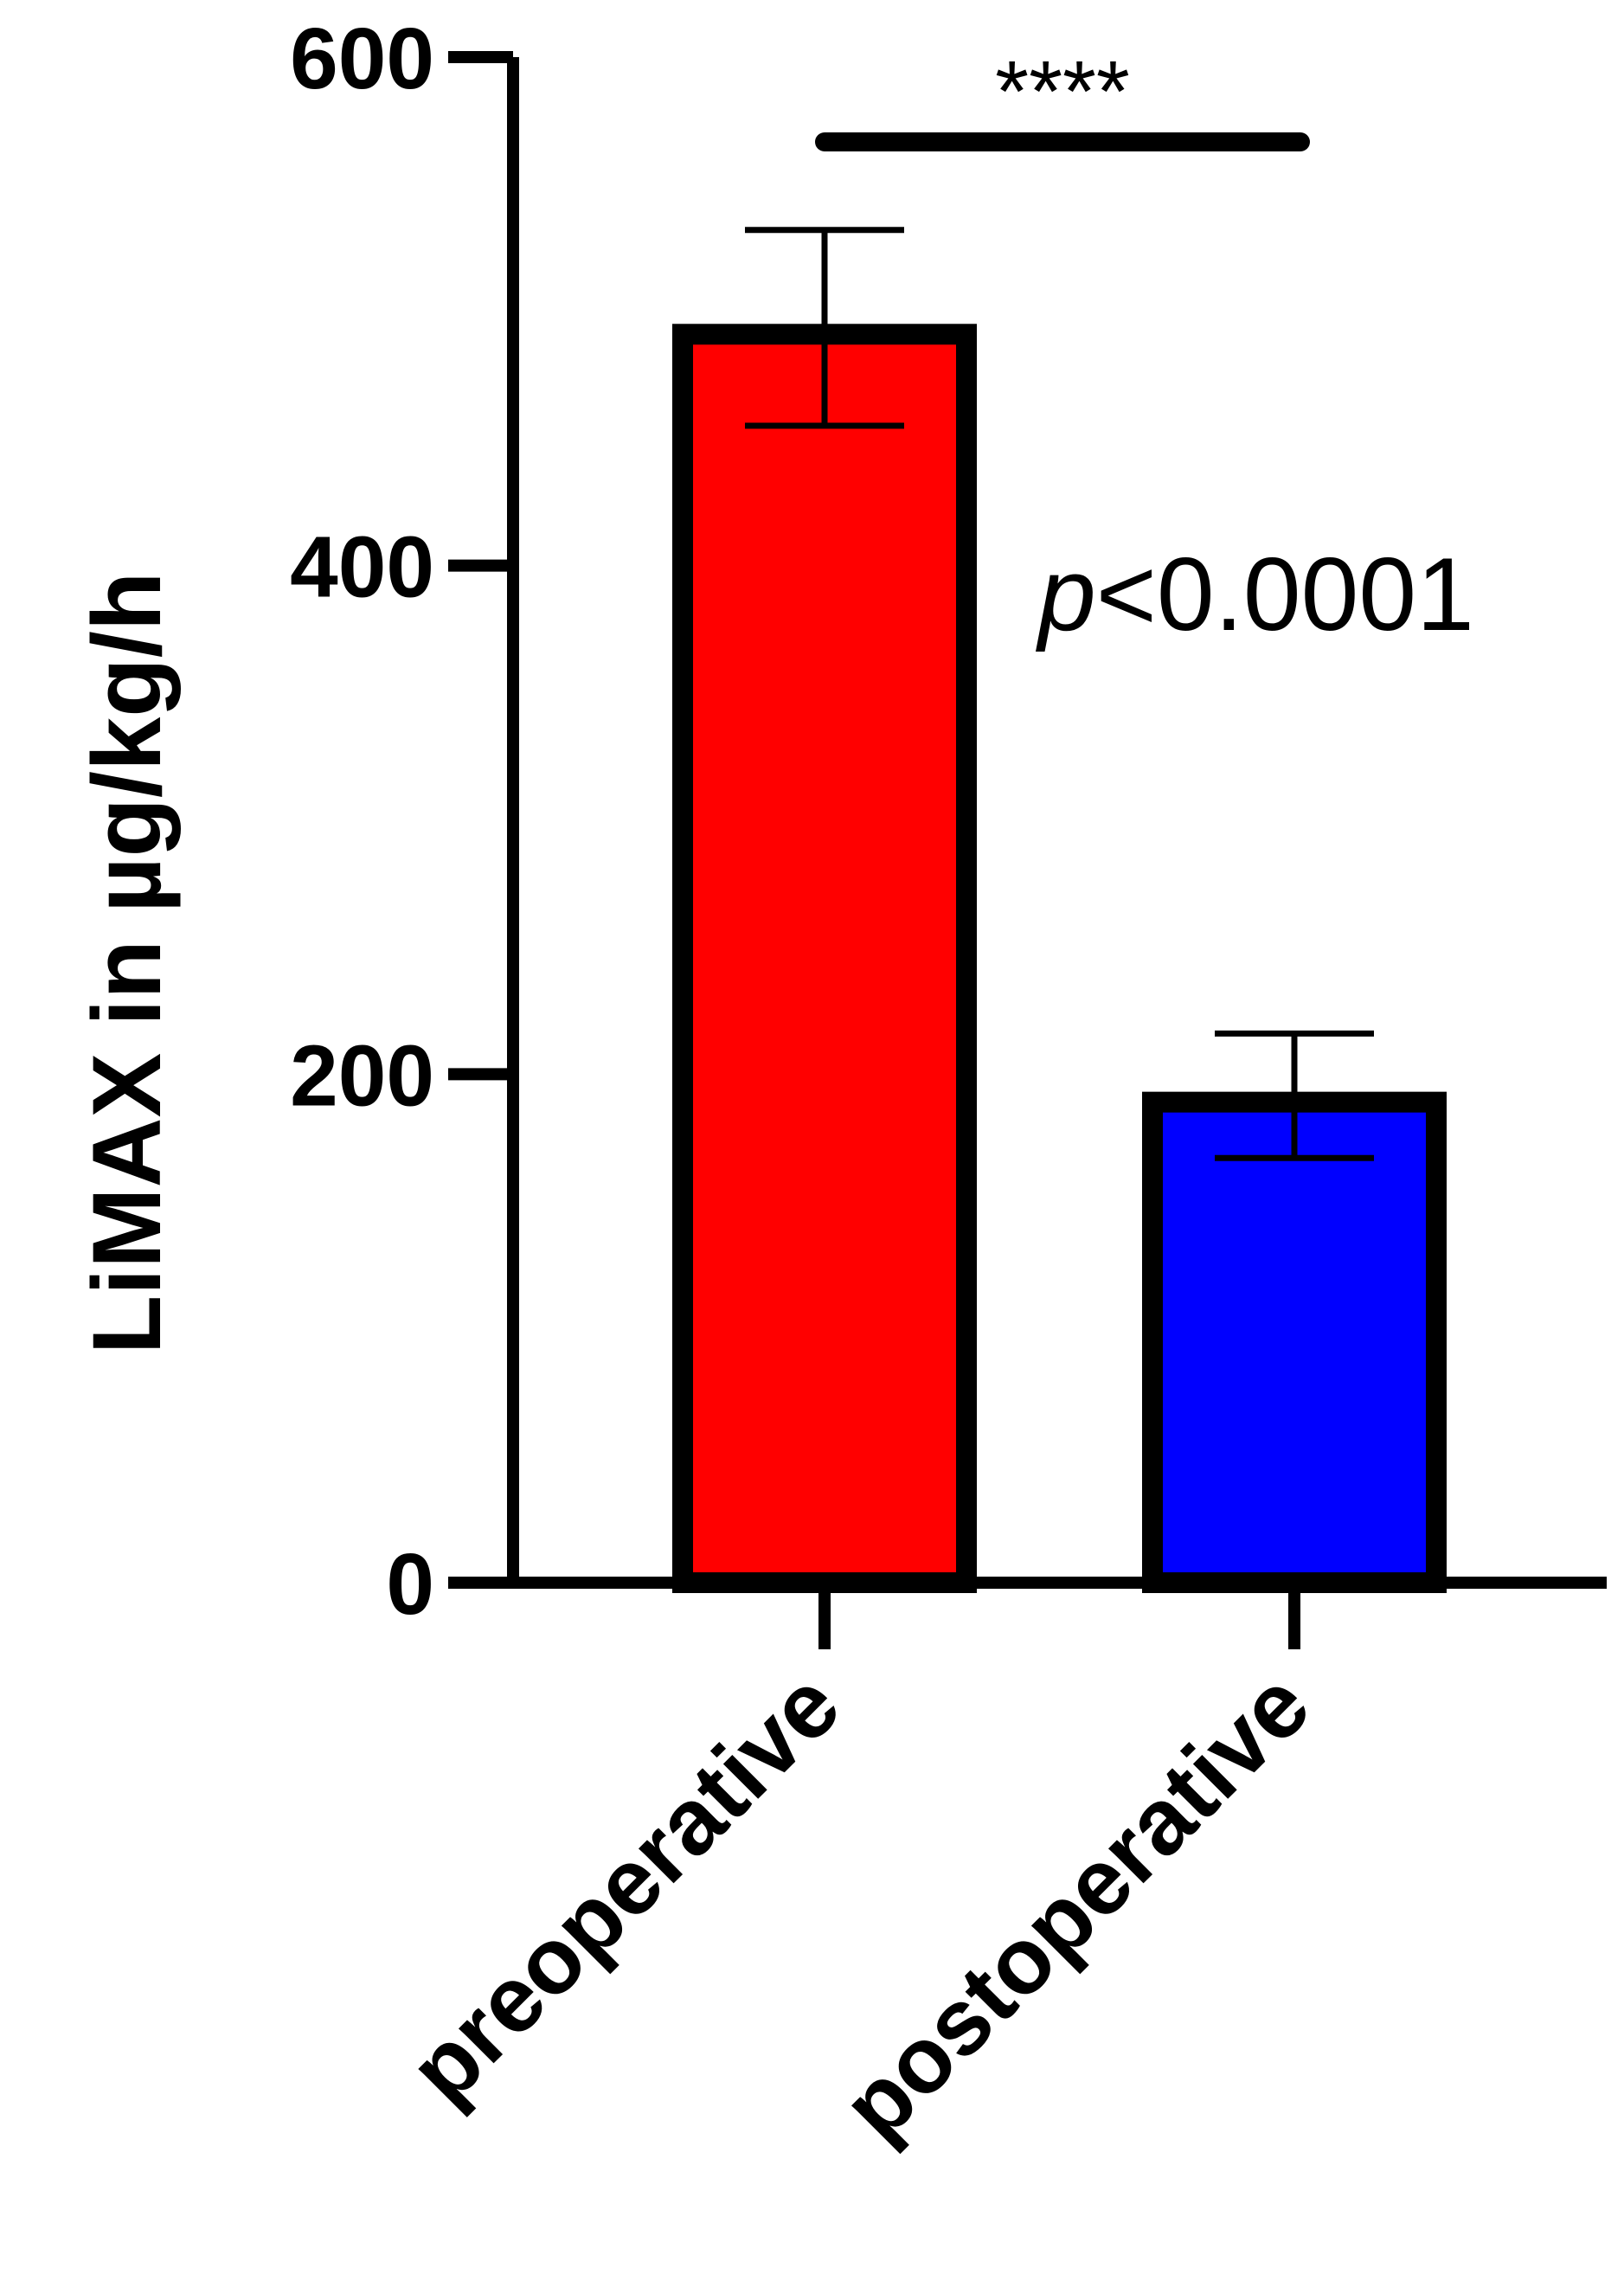 The width and height of the screenshot is (1624, 2281). What do you see at coordinates (1075, 1905) in the screenshot?
I see `x-tick-label: postoperative` at bounding box center [1075, 1905].